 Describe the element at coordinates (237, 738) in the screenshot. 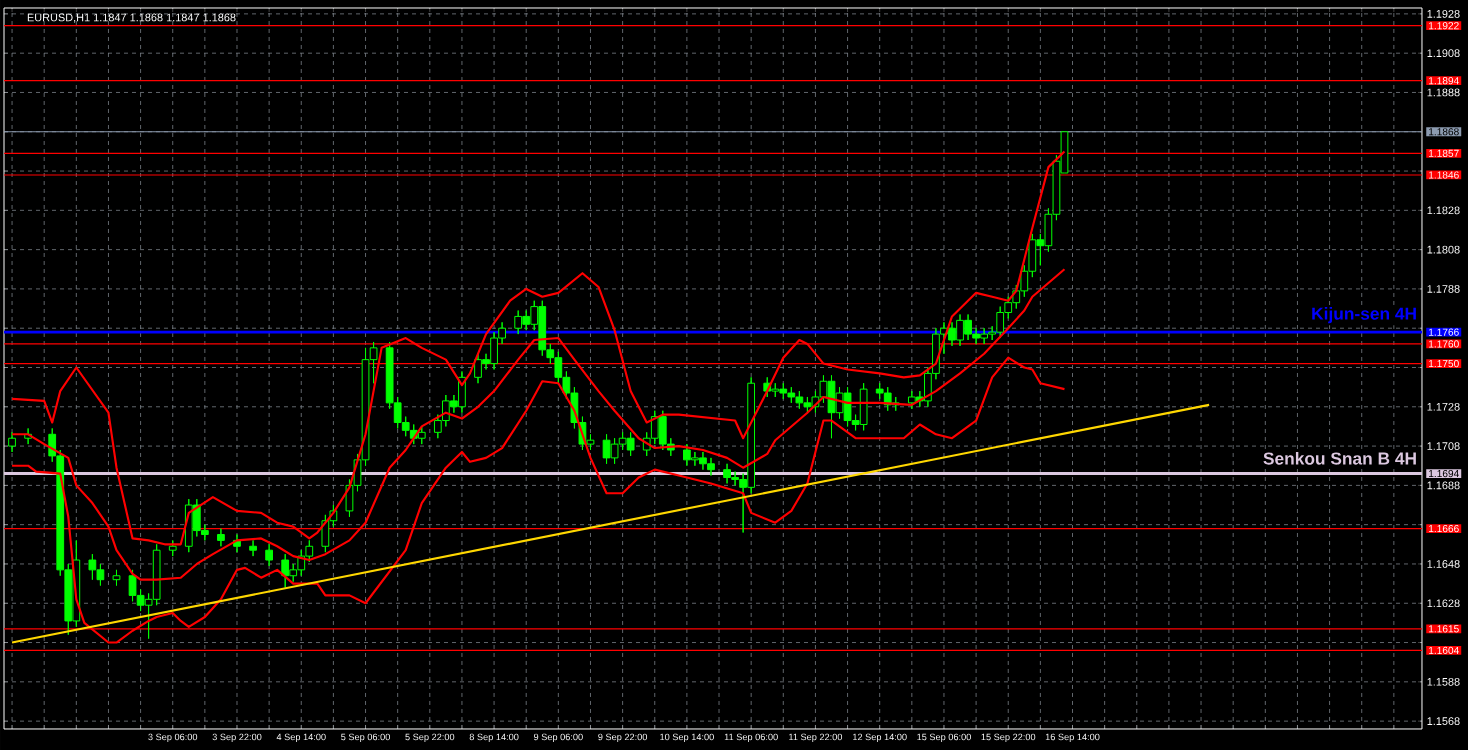

I see `x-tick-label: 3 Sep 22:00` at that location.